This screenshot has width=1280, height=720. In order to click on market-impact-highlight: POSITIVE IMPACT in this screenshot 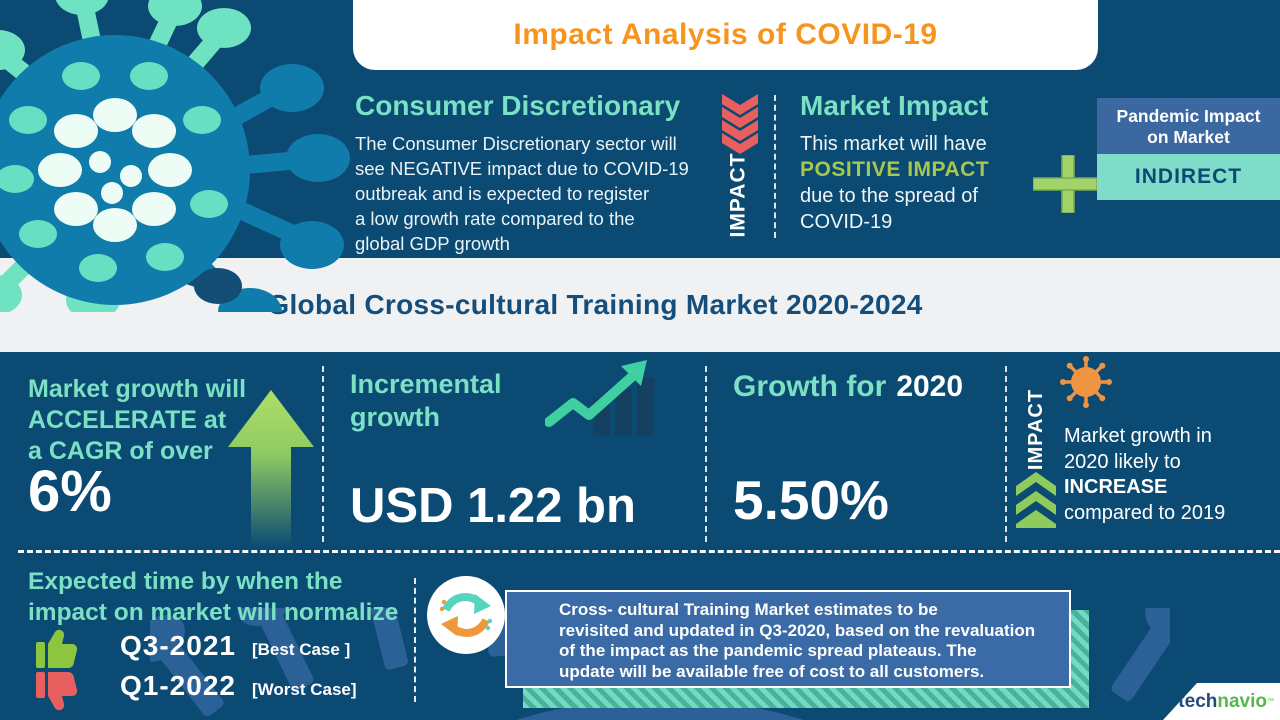, I will do `click(895, 169)`.